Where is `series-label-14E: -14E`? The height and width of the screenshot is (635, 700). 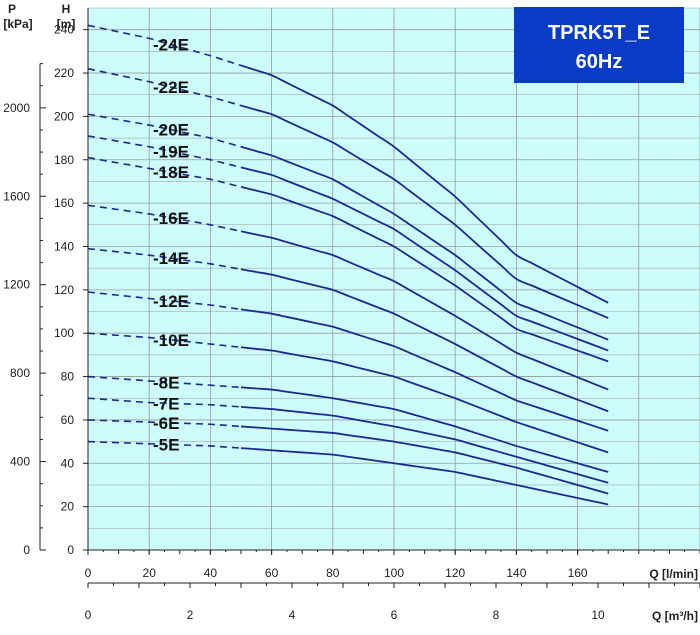
series-label-14E: -14E is located at coordinates (171, 258).